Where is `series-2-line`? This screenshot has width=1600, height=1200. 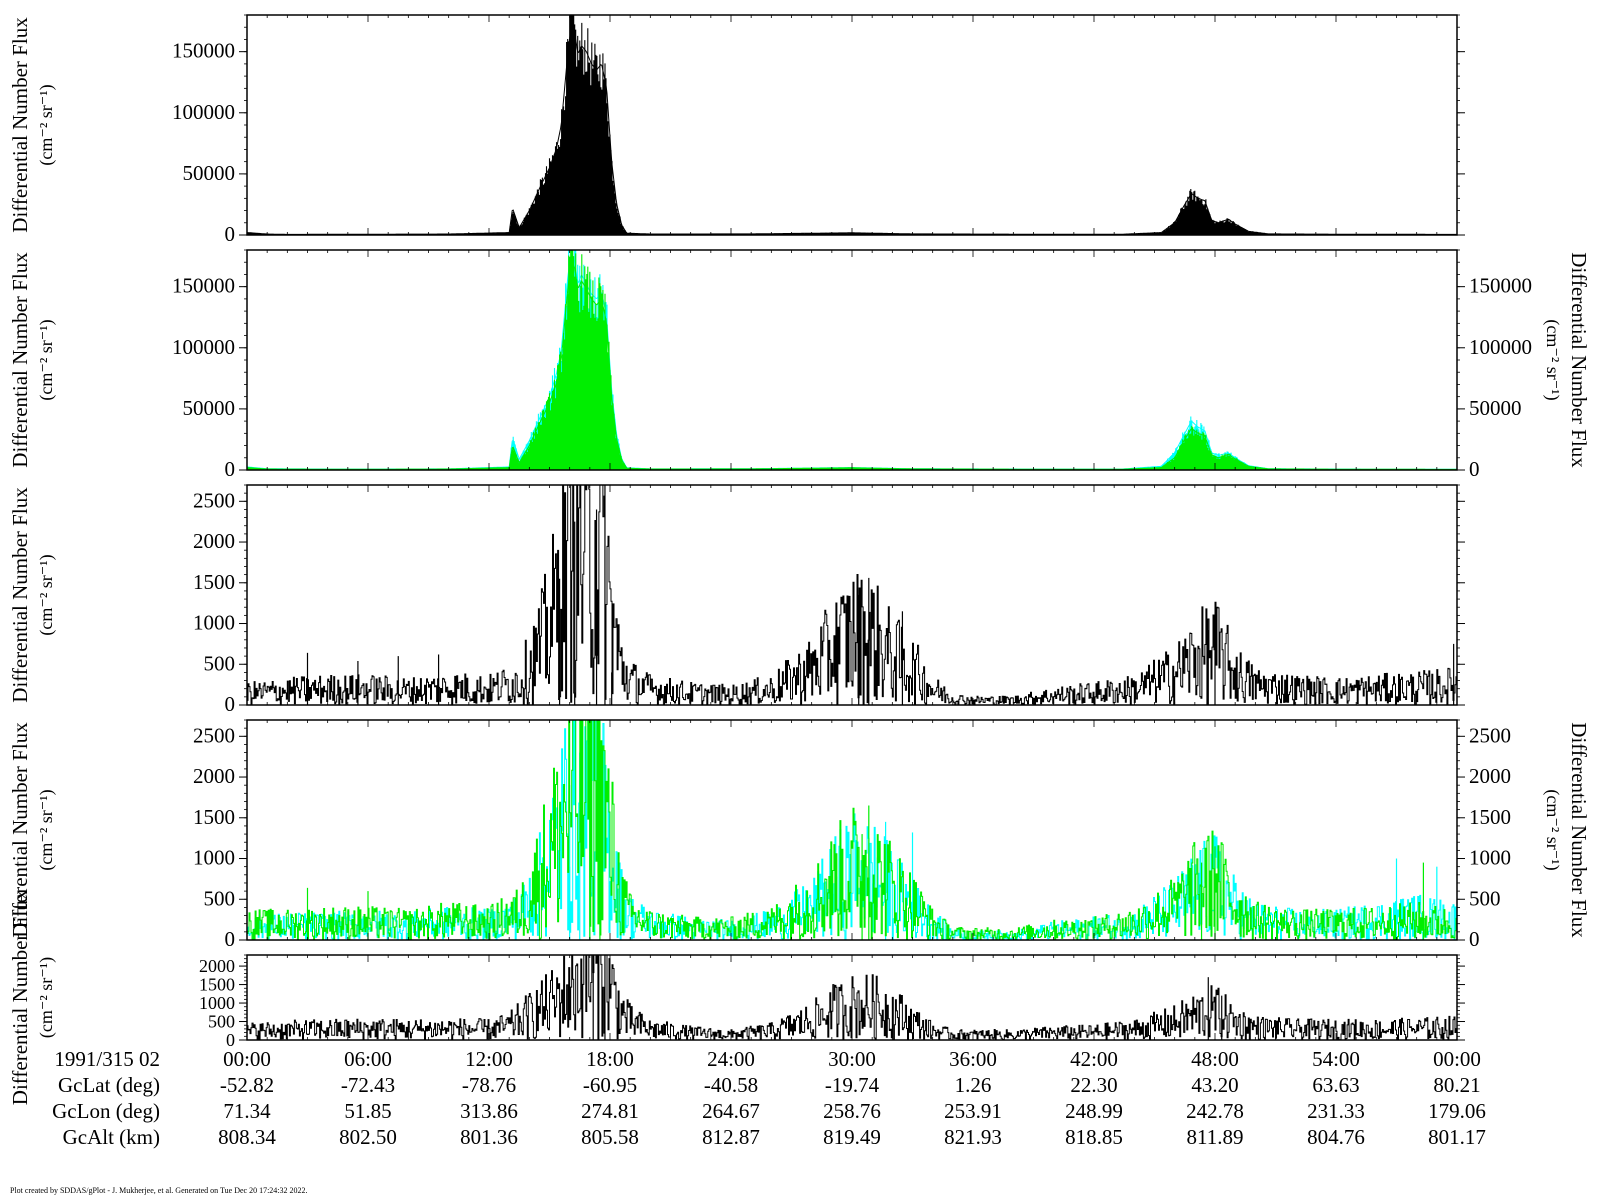
series-2-line is located at coordinates (852, 830).